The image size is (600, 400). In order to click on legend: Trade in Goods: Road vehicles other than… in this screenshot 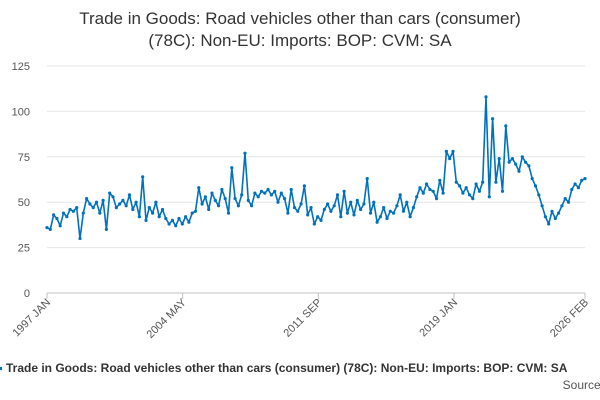, I will do `click(300, 369)`.